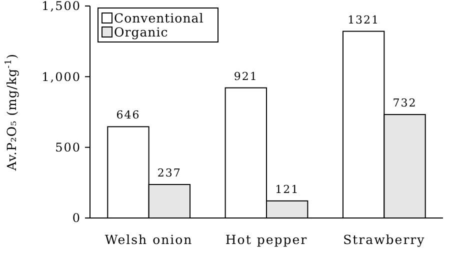 Image resolution: width=451 pixels, height=260 pixels. Describe the element at coordinates (266, 239) in the screenshot. I see `x-tick-label: Hot pepper` at that location.